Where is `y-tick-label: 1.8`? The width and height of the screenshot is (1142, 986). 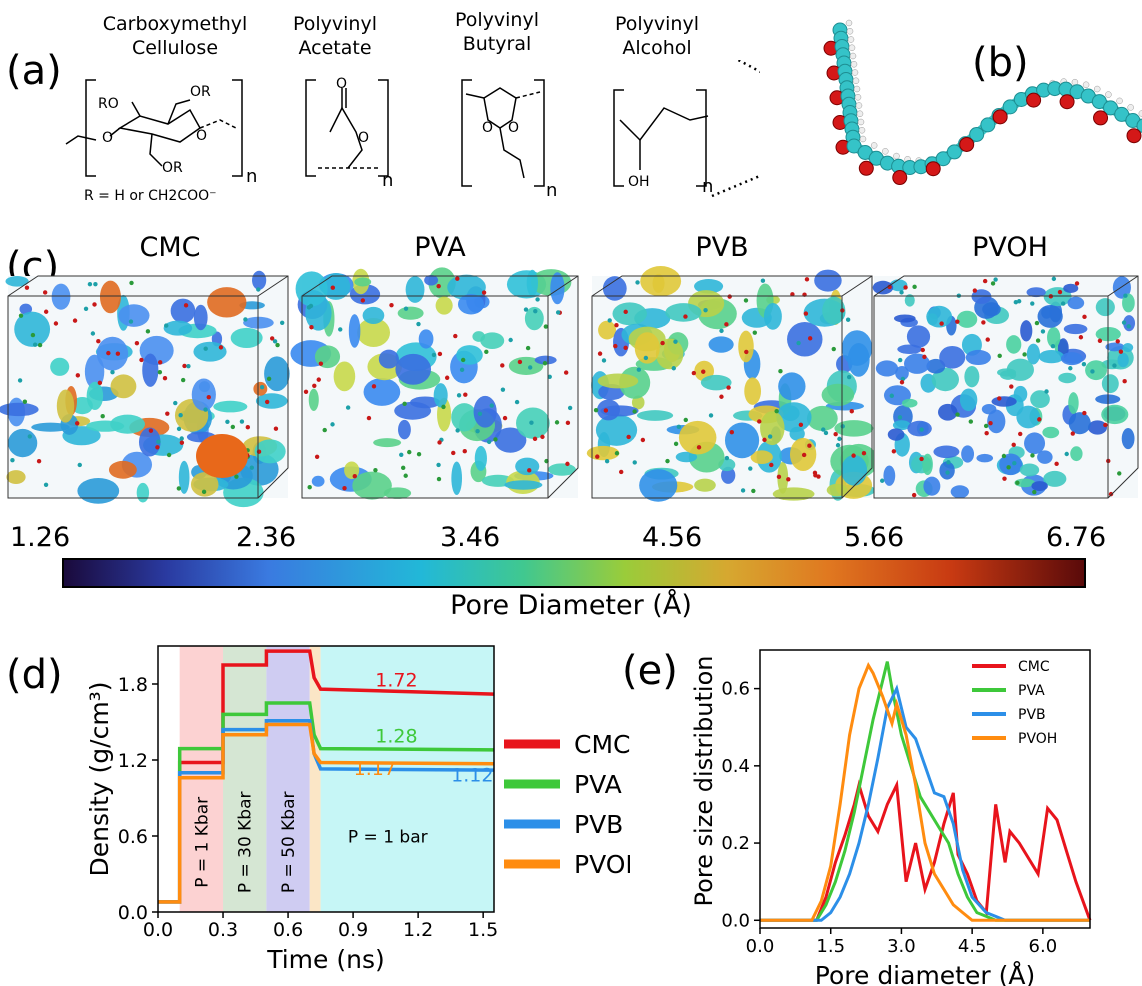
y-tick-label: 1.8 is located at coordinates (133, 685).